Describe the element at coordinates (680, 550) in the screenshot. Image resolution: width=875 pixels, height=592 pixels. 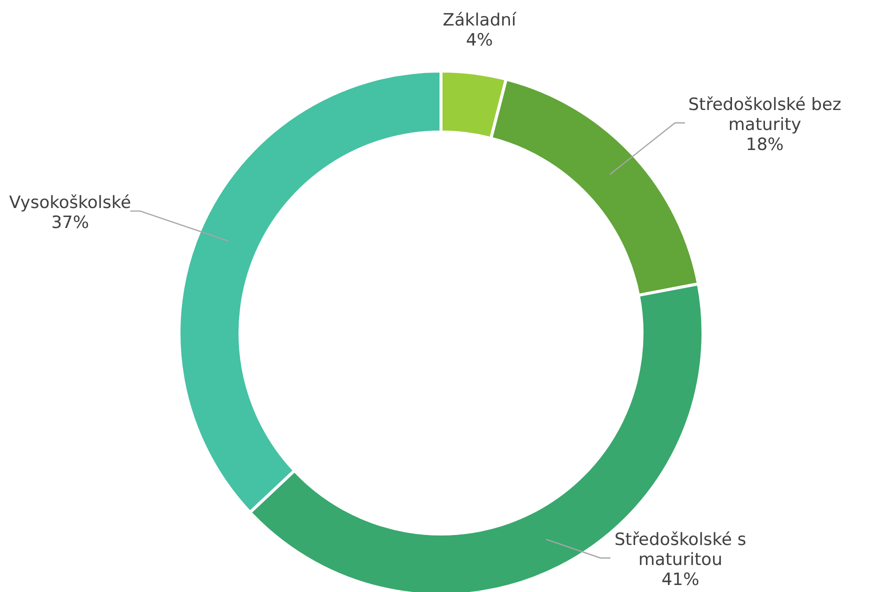
I see `slice-label: Středoškolské s maturitou` at that location.